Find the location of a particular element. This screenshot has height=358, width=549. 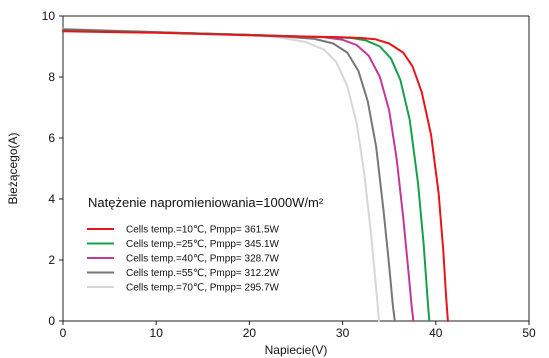

legend-entry-label: Cells temp.=25℃, Pmpp= 345.1W is located at coordinates (203, 244).